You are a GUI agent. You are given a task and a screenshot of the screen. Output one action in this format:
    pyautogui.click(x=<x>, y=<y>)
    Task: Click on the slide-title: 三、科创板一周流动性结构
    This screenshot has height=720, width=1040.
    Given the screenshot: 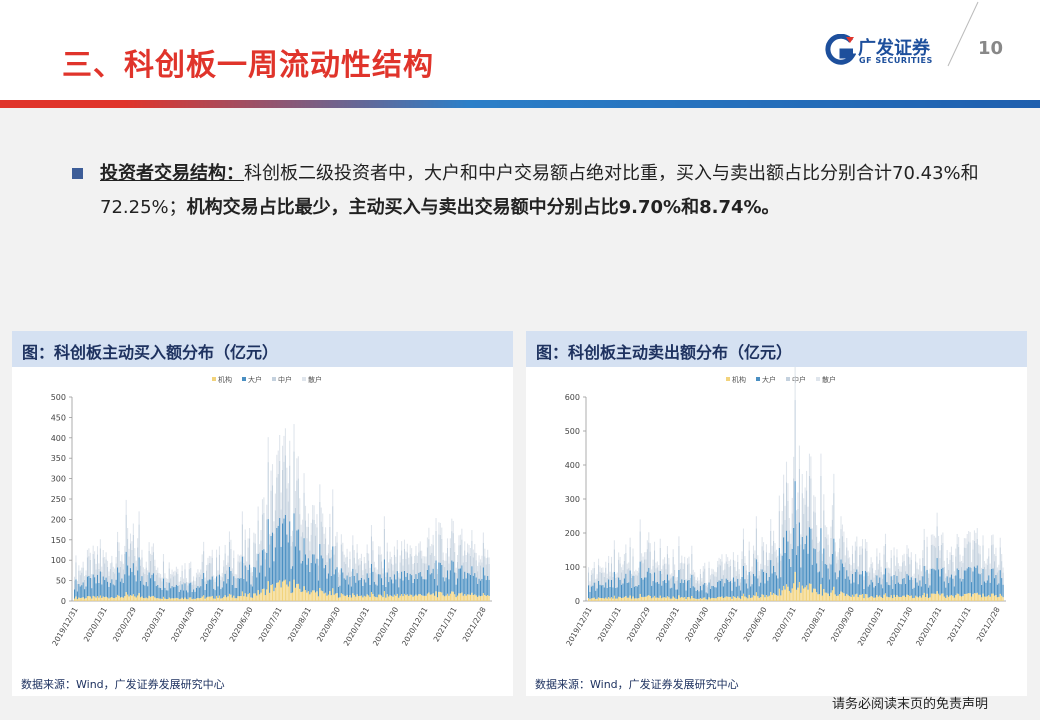 What is the action you would take?
    pyautogui.click(x=248, y=65)
    